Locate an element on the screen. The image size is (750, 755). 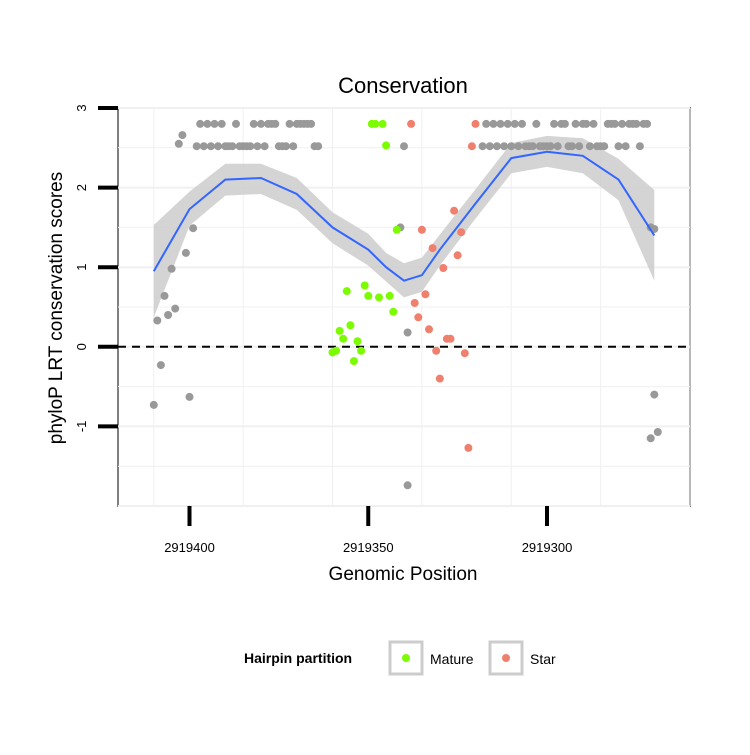
legend-label: Star is located at coordinates (543, 659).